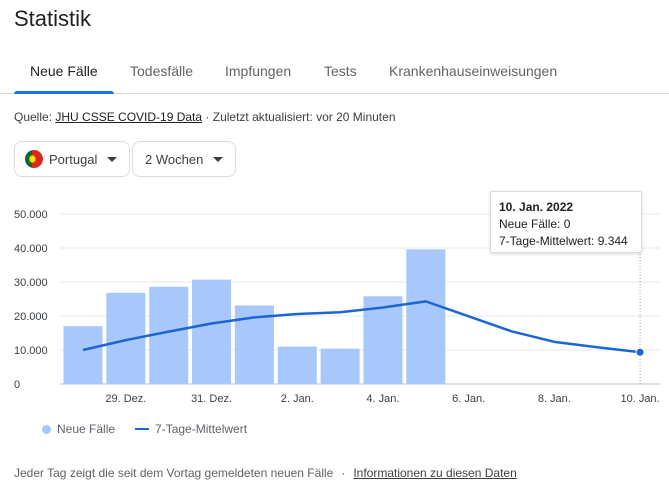  I want to click on y-tick-label: 30.000, so click(31, 283).